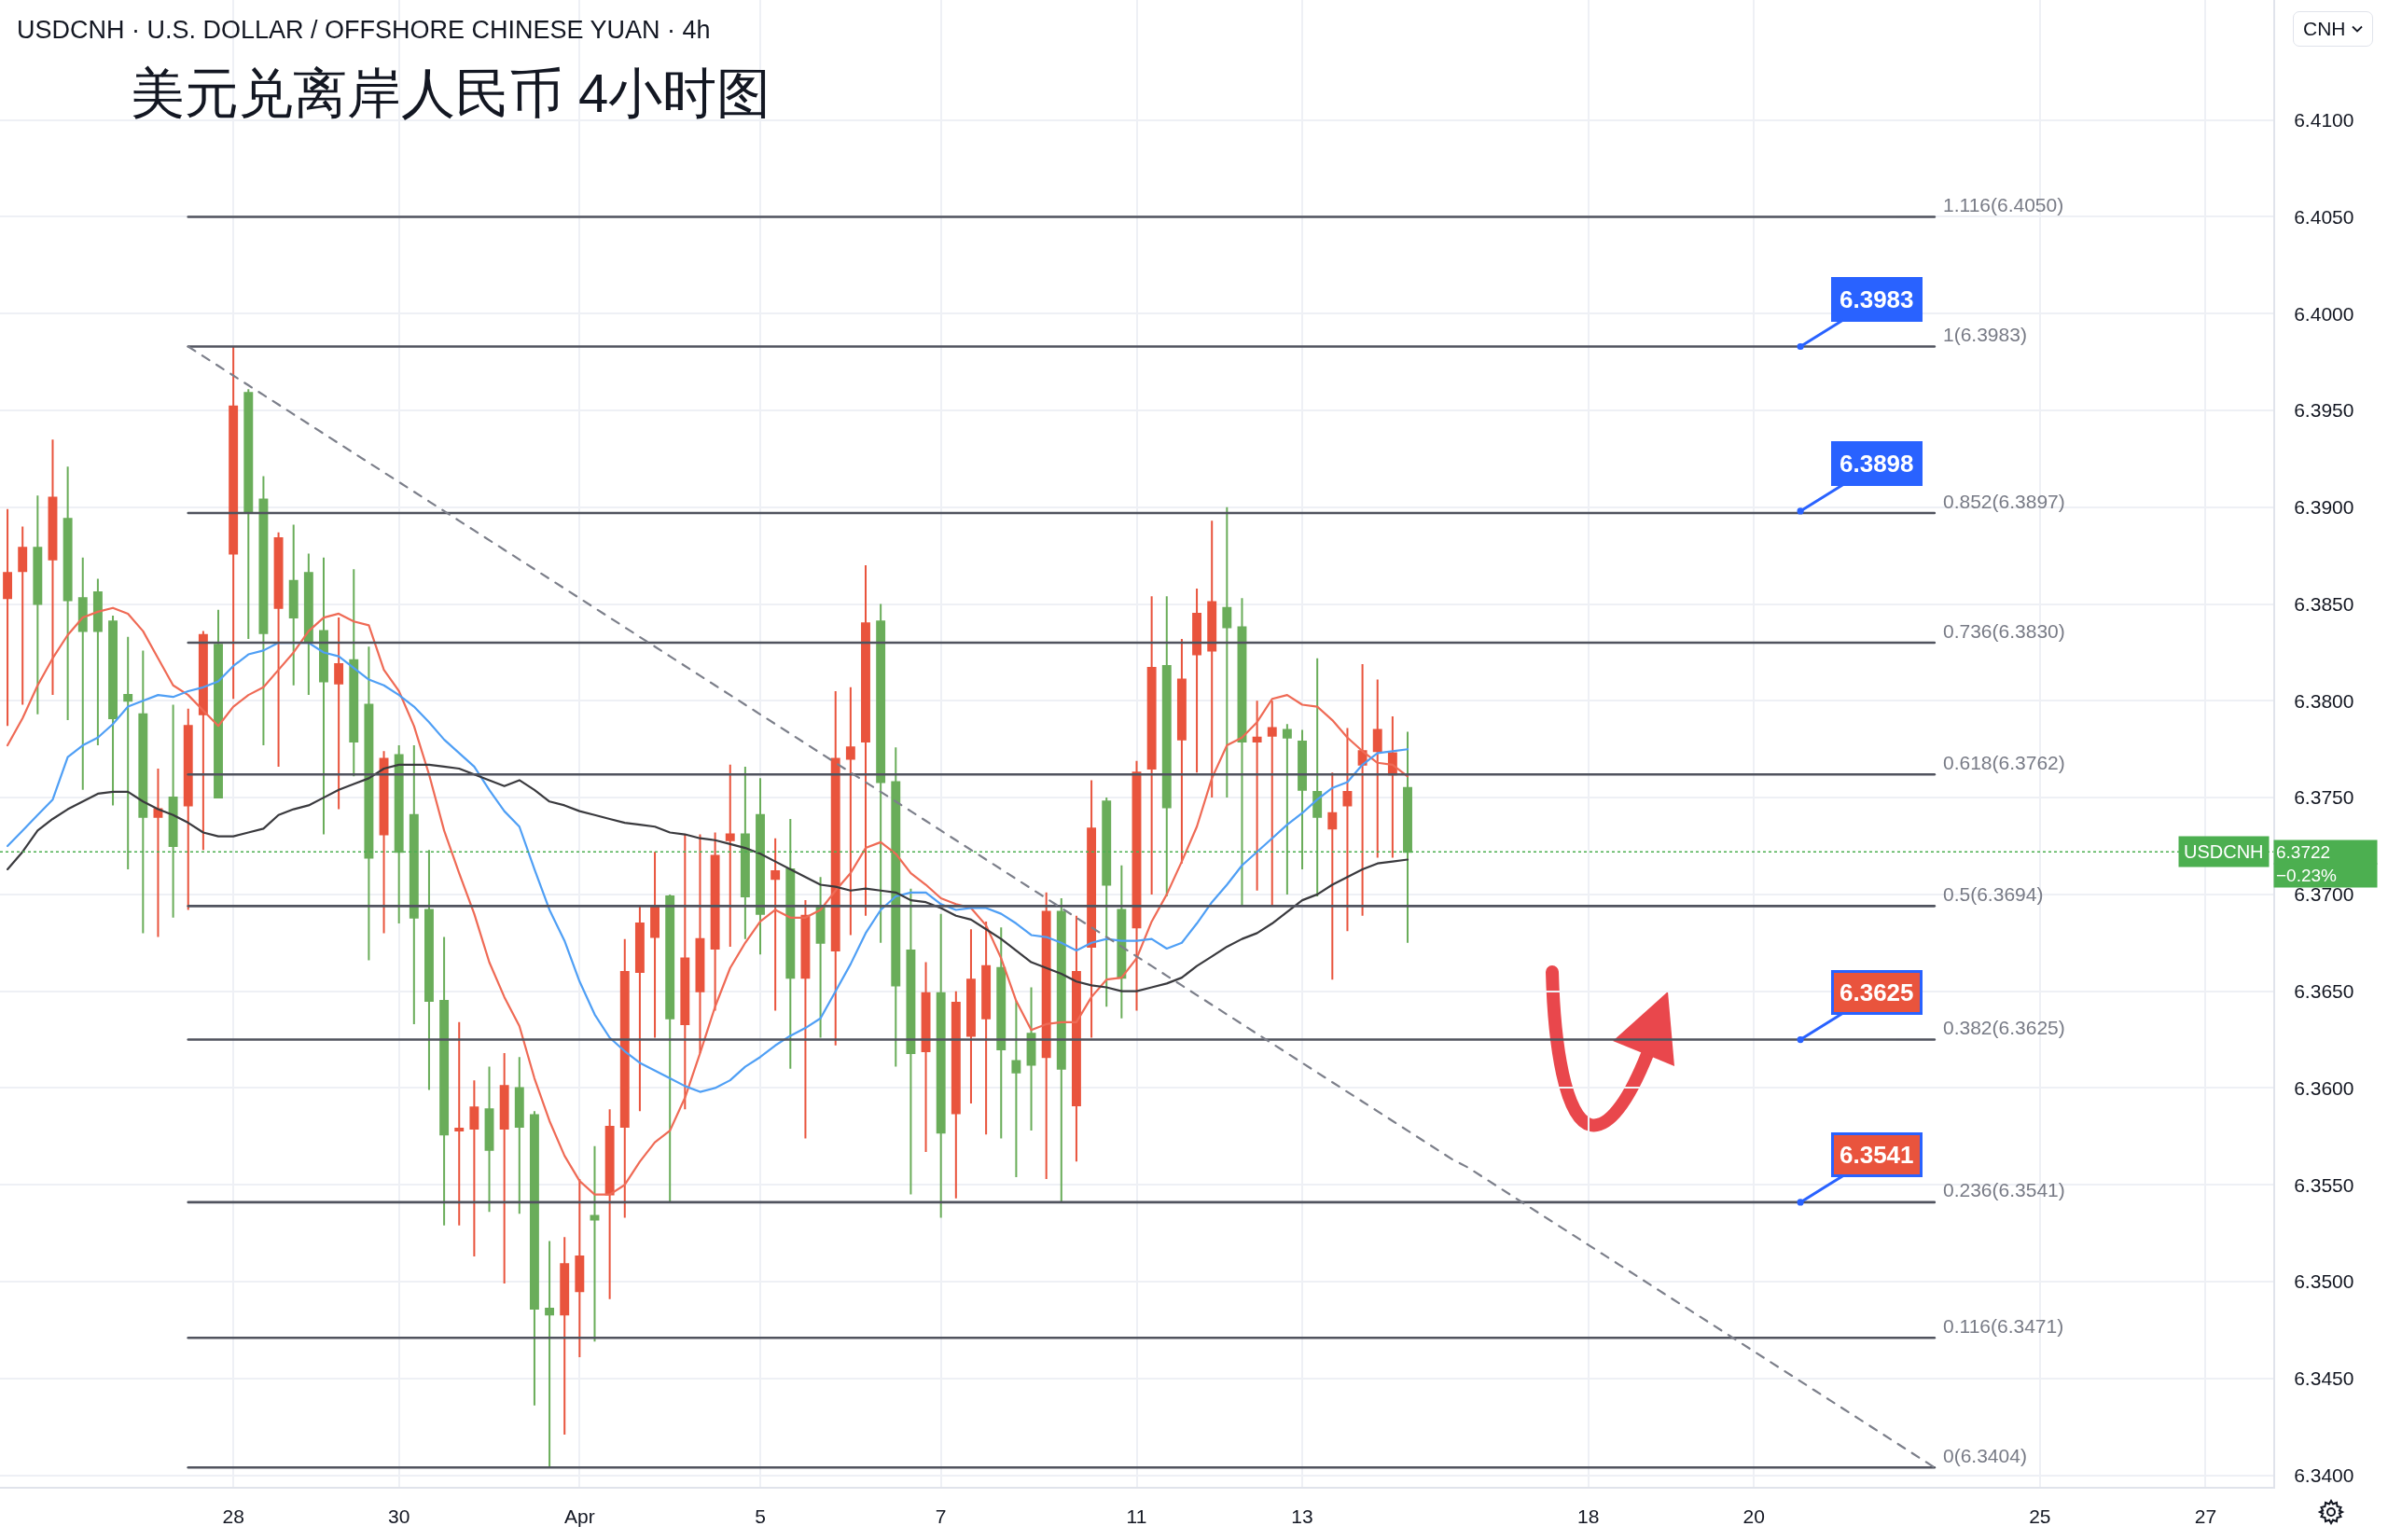 This screenshot has height=1540, width=2388. Describe the element at coordinates (2324, 507) in the screenshot. I see `y-tick-label: 6.3900` at that location.